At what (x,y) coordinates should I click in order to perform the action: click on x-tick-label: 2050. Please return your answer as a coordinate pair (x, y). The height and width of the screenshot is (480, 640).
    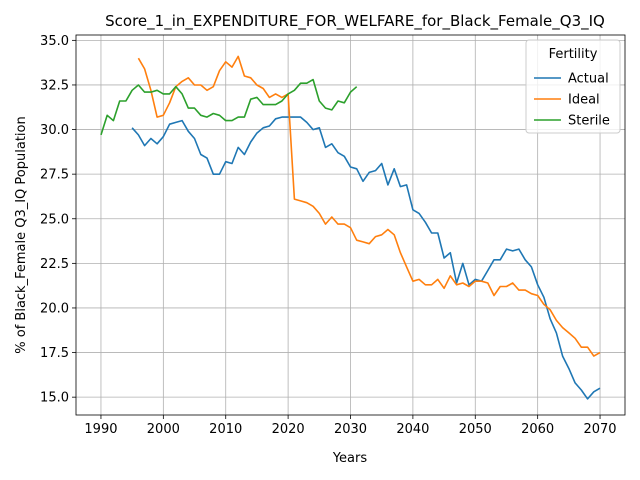
    Looking at the image, I should click on (475, 429).